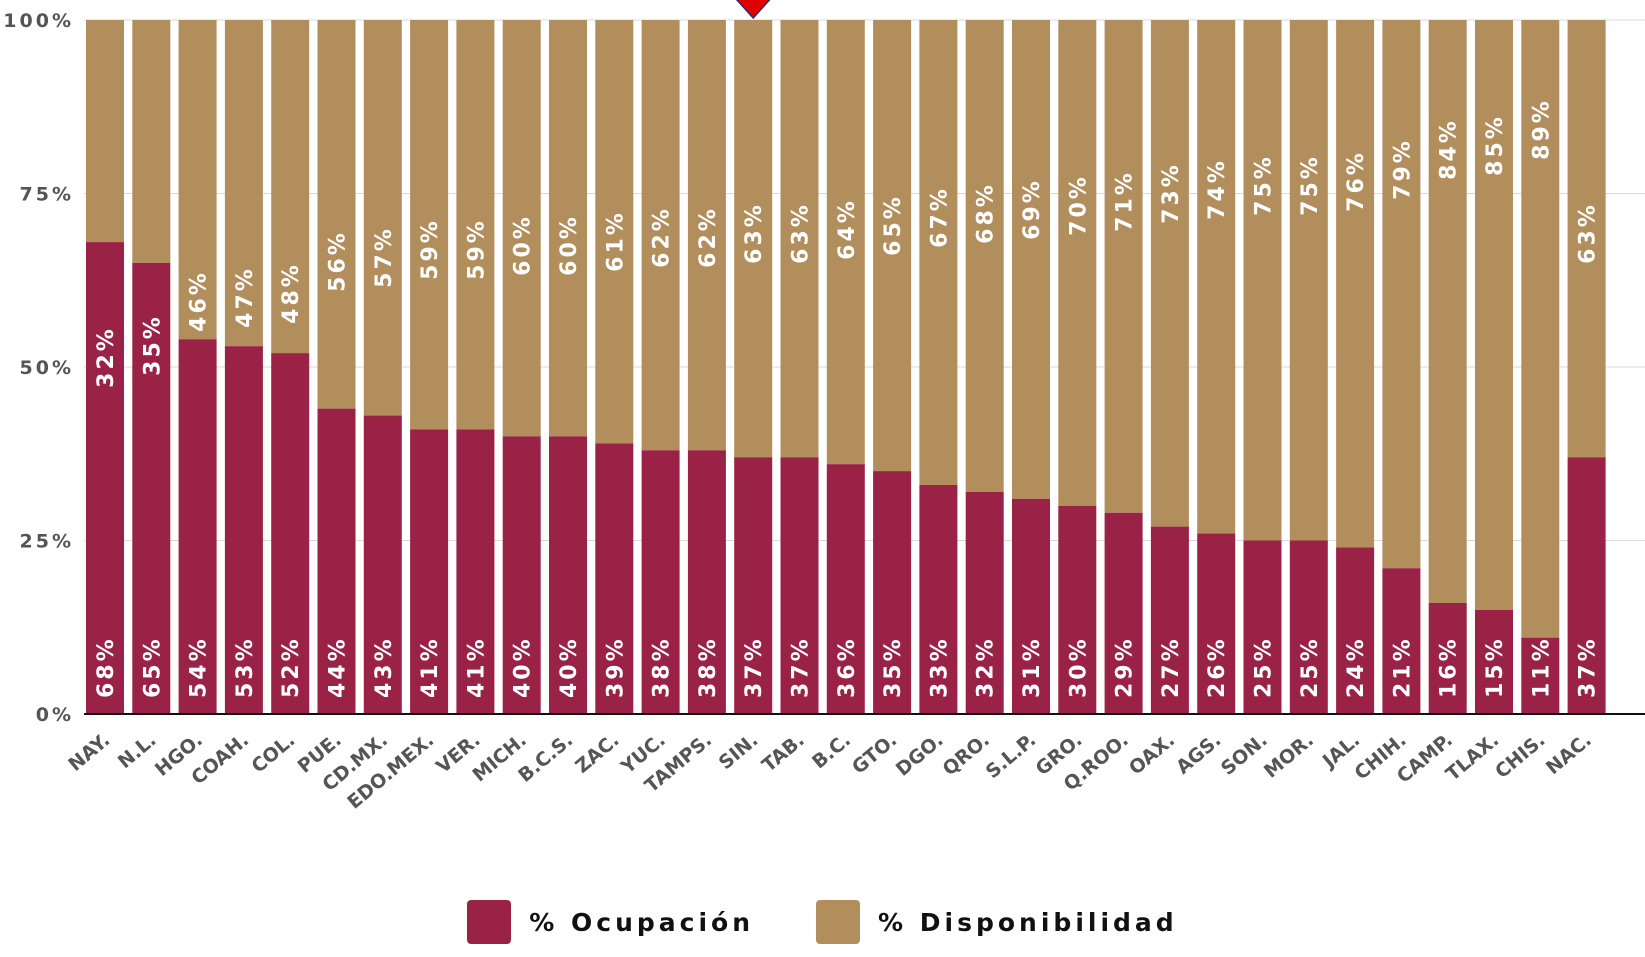 The height and width of the screenshot is (957, 1645). What do you see at coordinates (1520, 756) in the screenshot?
I see `x-tick-label: CHIS.` at bounding box center [1520, 756].